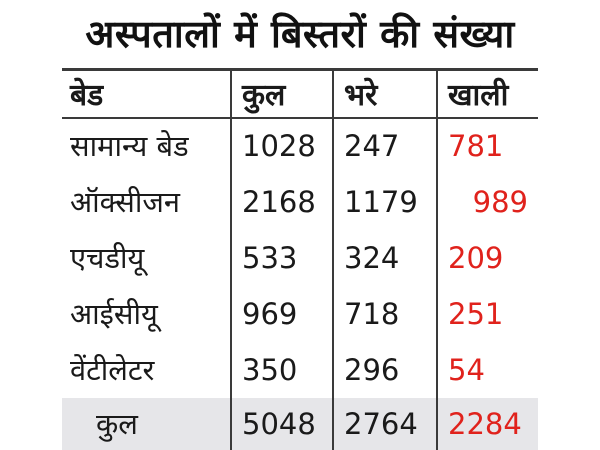  I want to click on row-5-free: 54, so click(466, 370).